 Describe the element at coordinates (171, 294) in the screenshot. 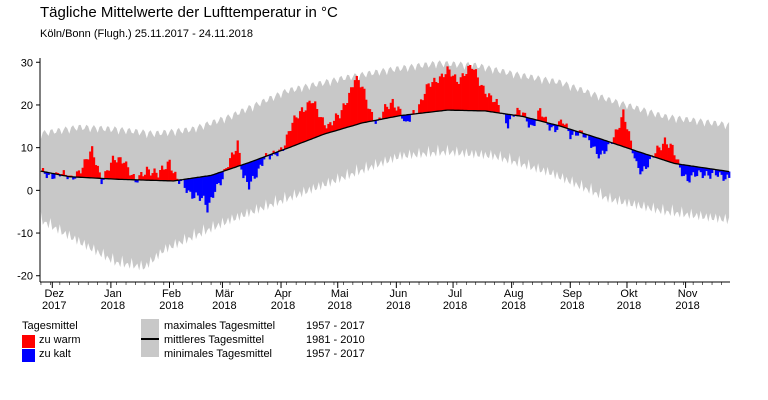

I see `x-month-label: Feb` at that location.